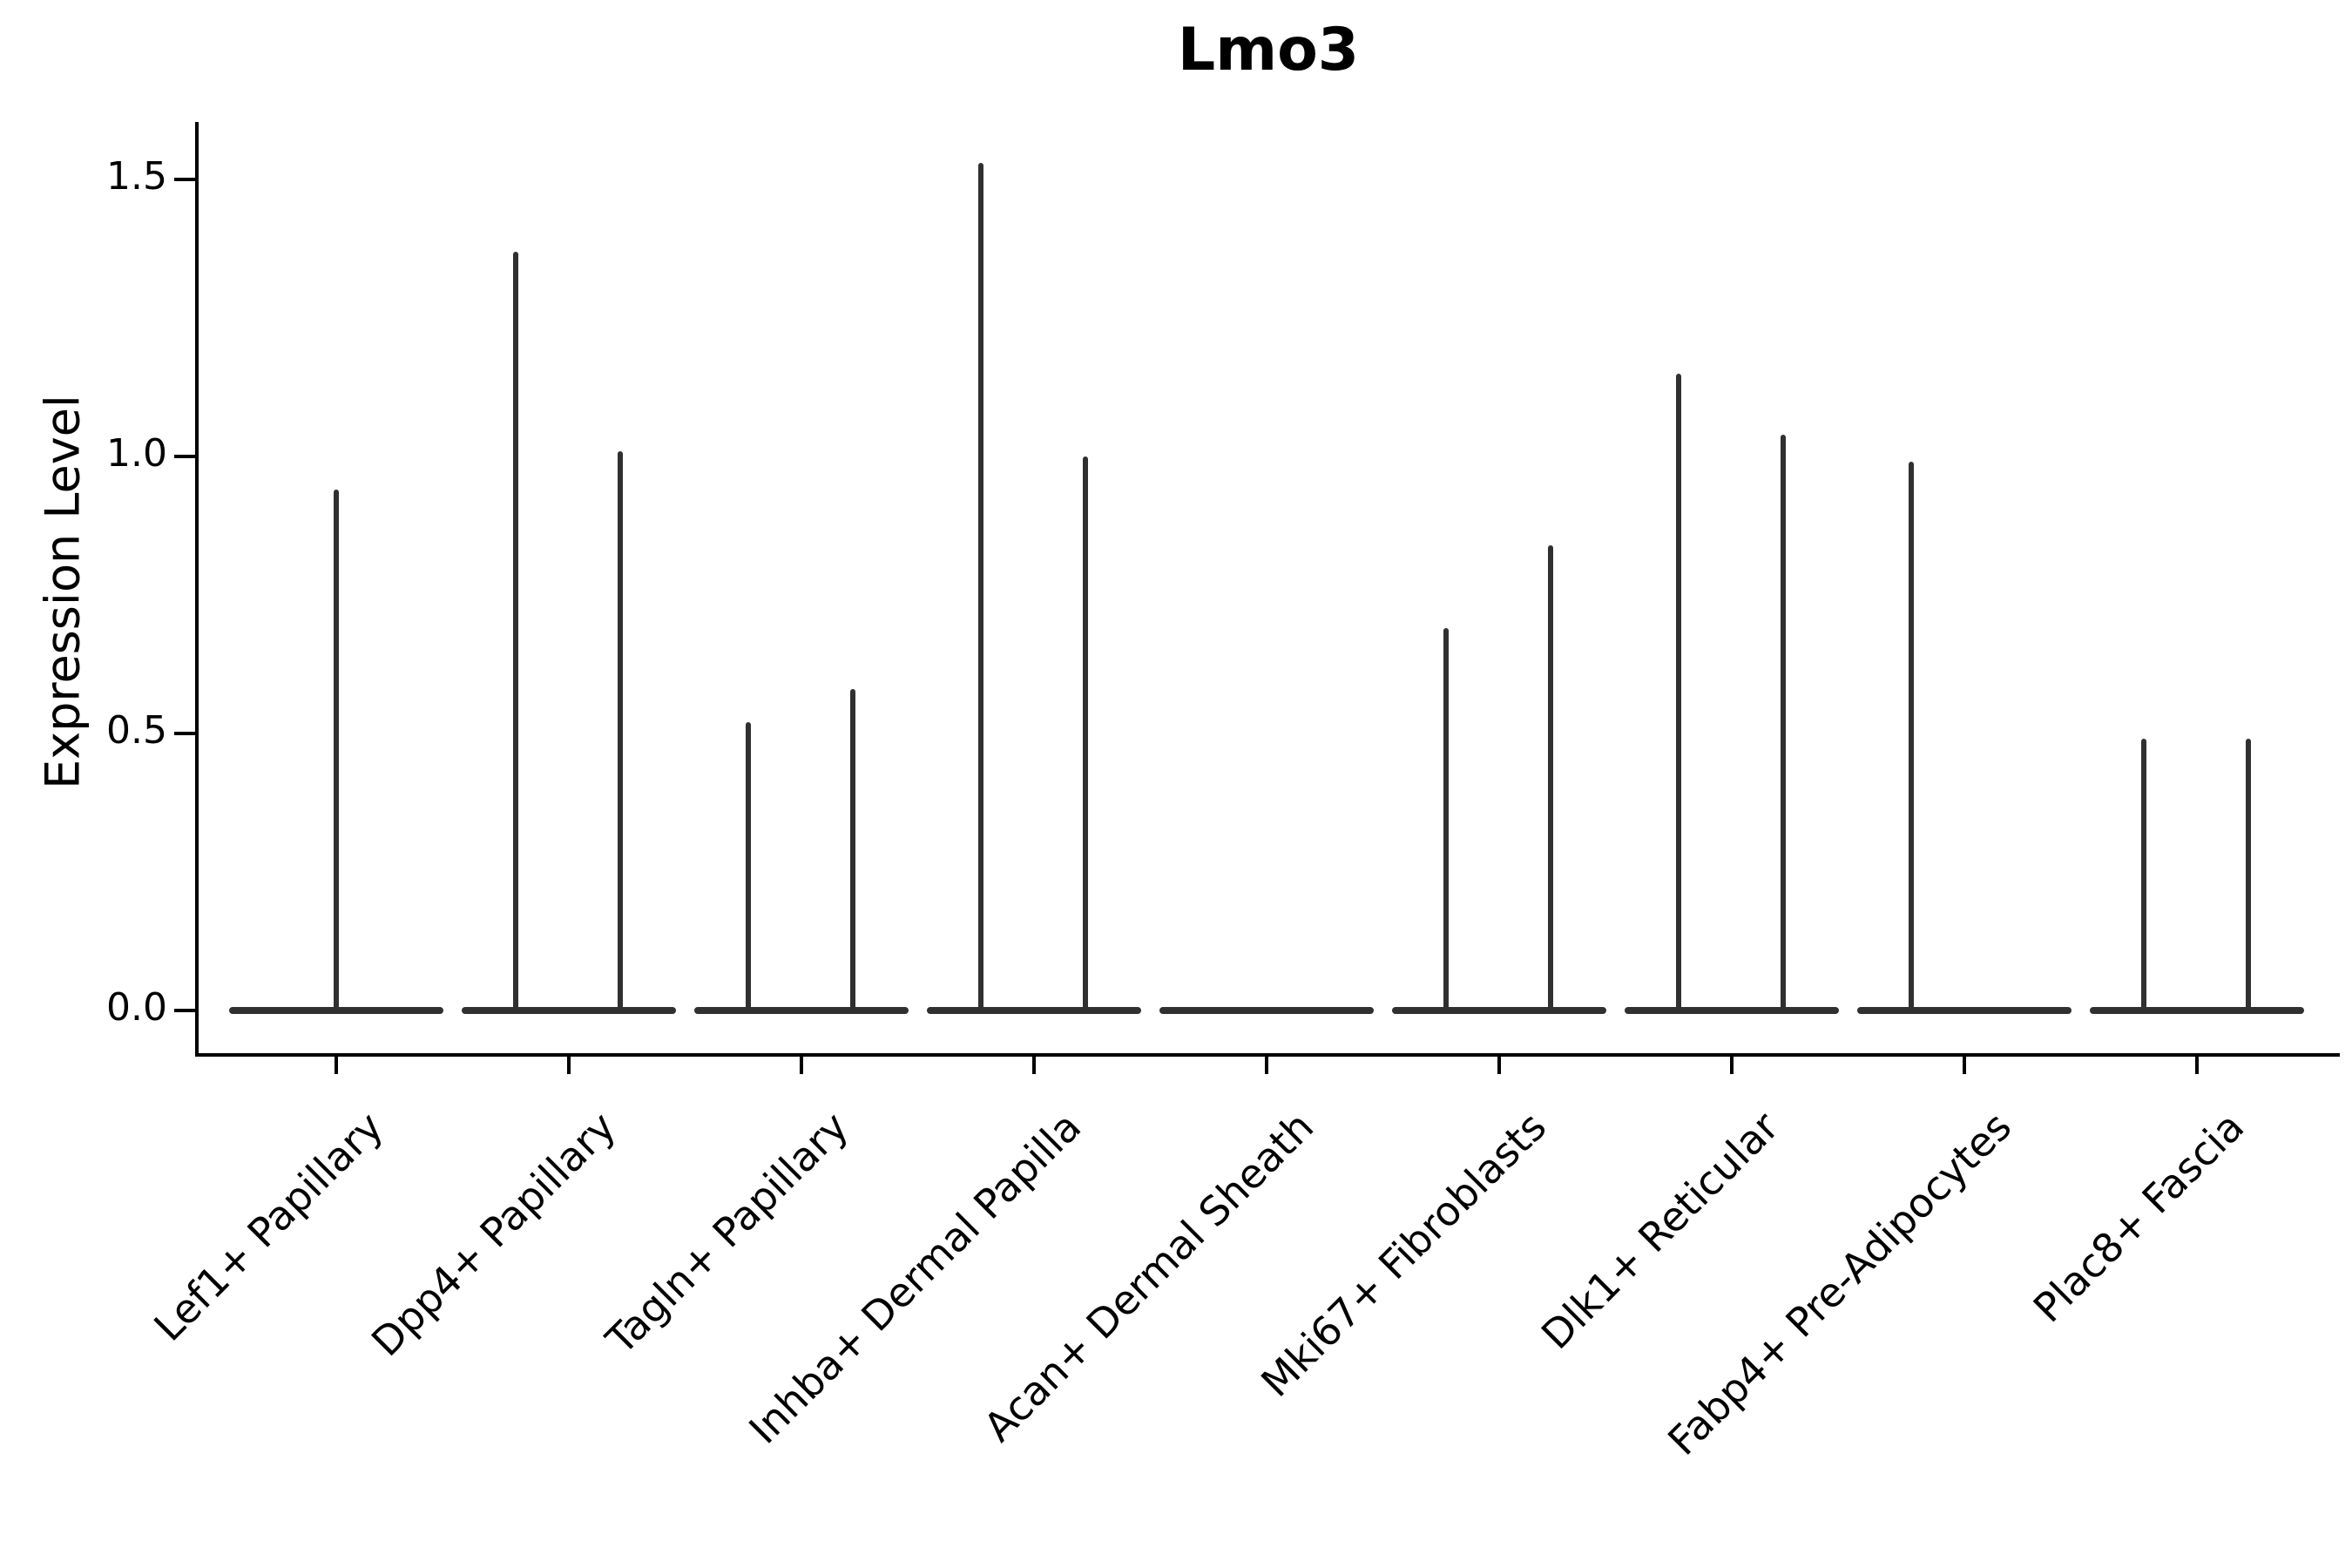 The image size is (2352, 1568). Describe the element at coordinates (1148, 1277) in the screenshot. I see `x-tick-label: Acan+ Dermal Sheath` at that location.